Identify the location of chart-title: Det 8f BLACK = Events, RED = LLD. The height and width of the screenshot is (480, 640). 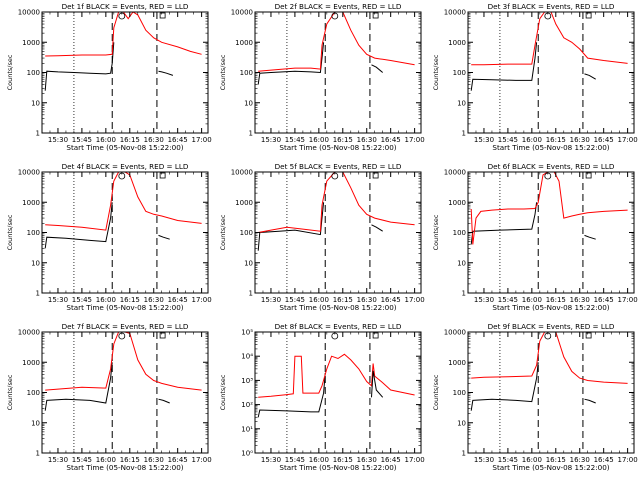
(338, 326).